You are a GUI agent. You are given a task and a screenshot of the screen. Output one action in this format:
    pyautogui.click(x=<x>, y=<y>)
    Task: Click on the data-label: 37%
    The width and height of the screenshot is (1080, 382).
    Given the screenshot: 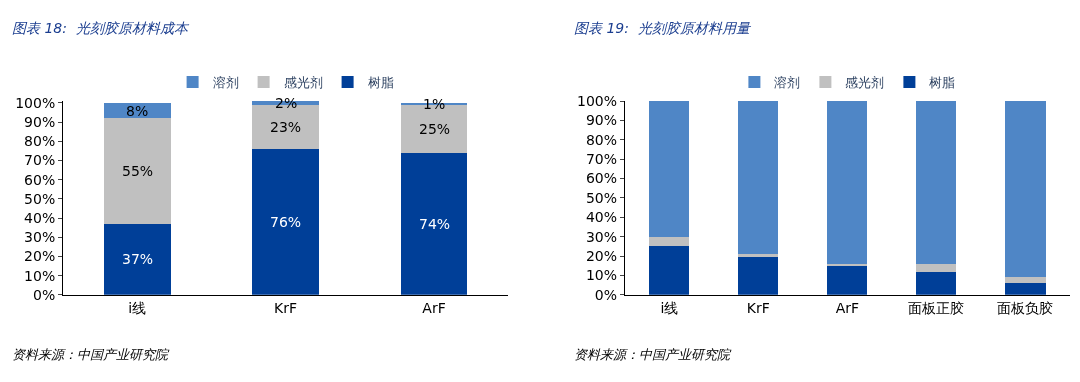 What is the action you would take?
    pyautogui.click(x=138, y=259)
    